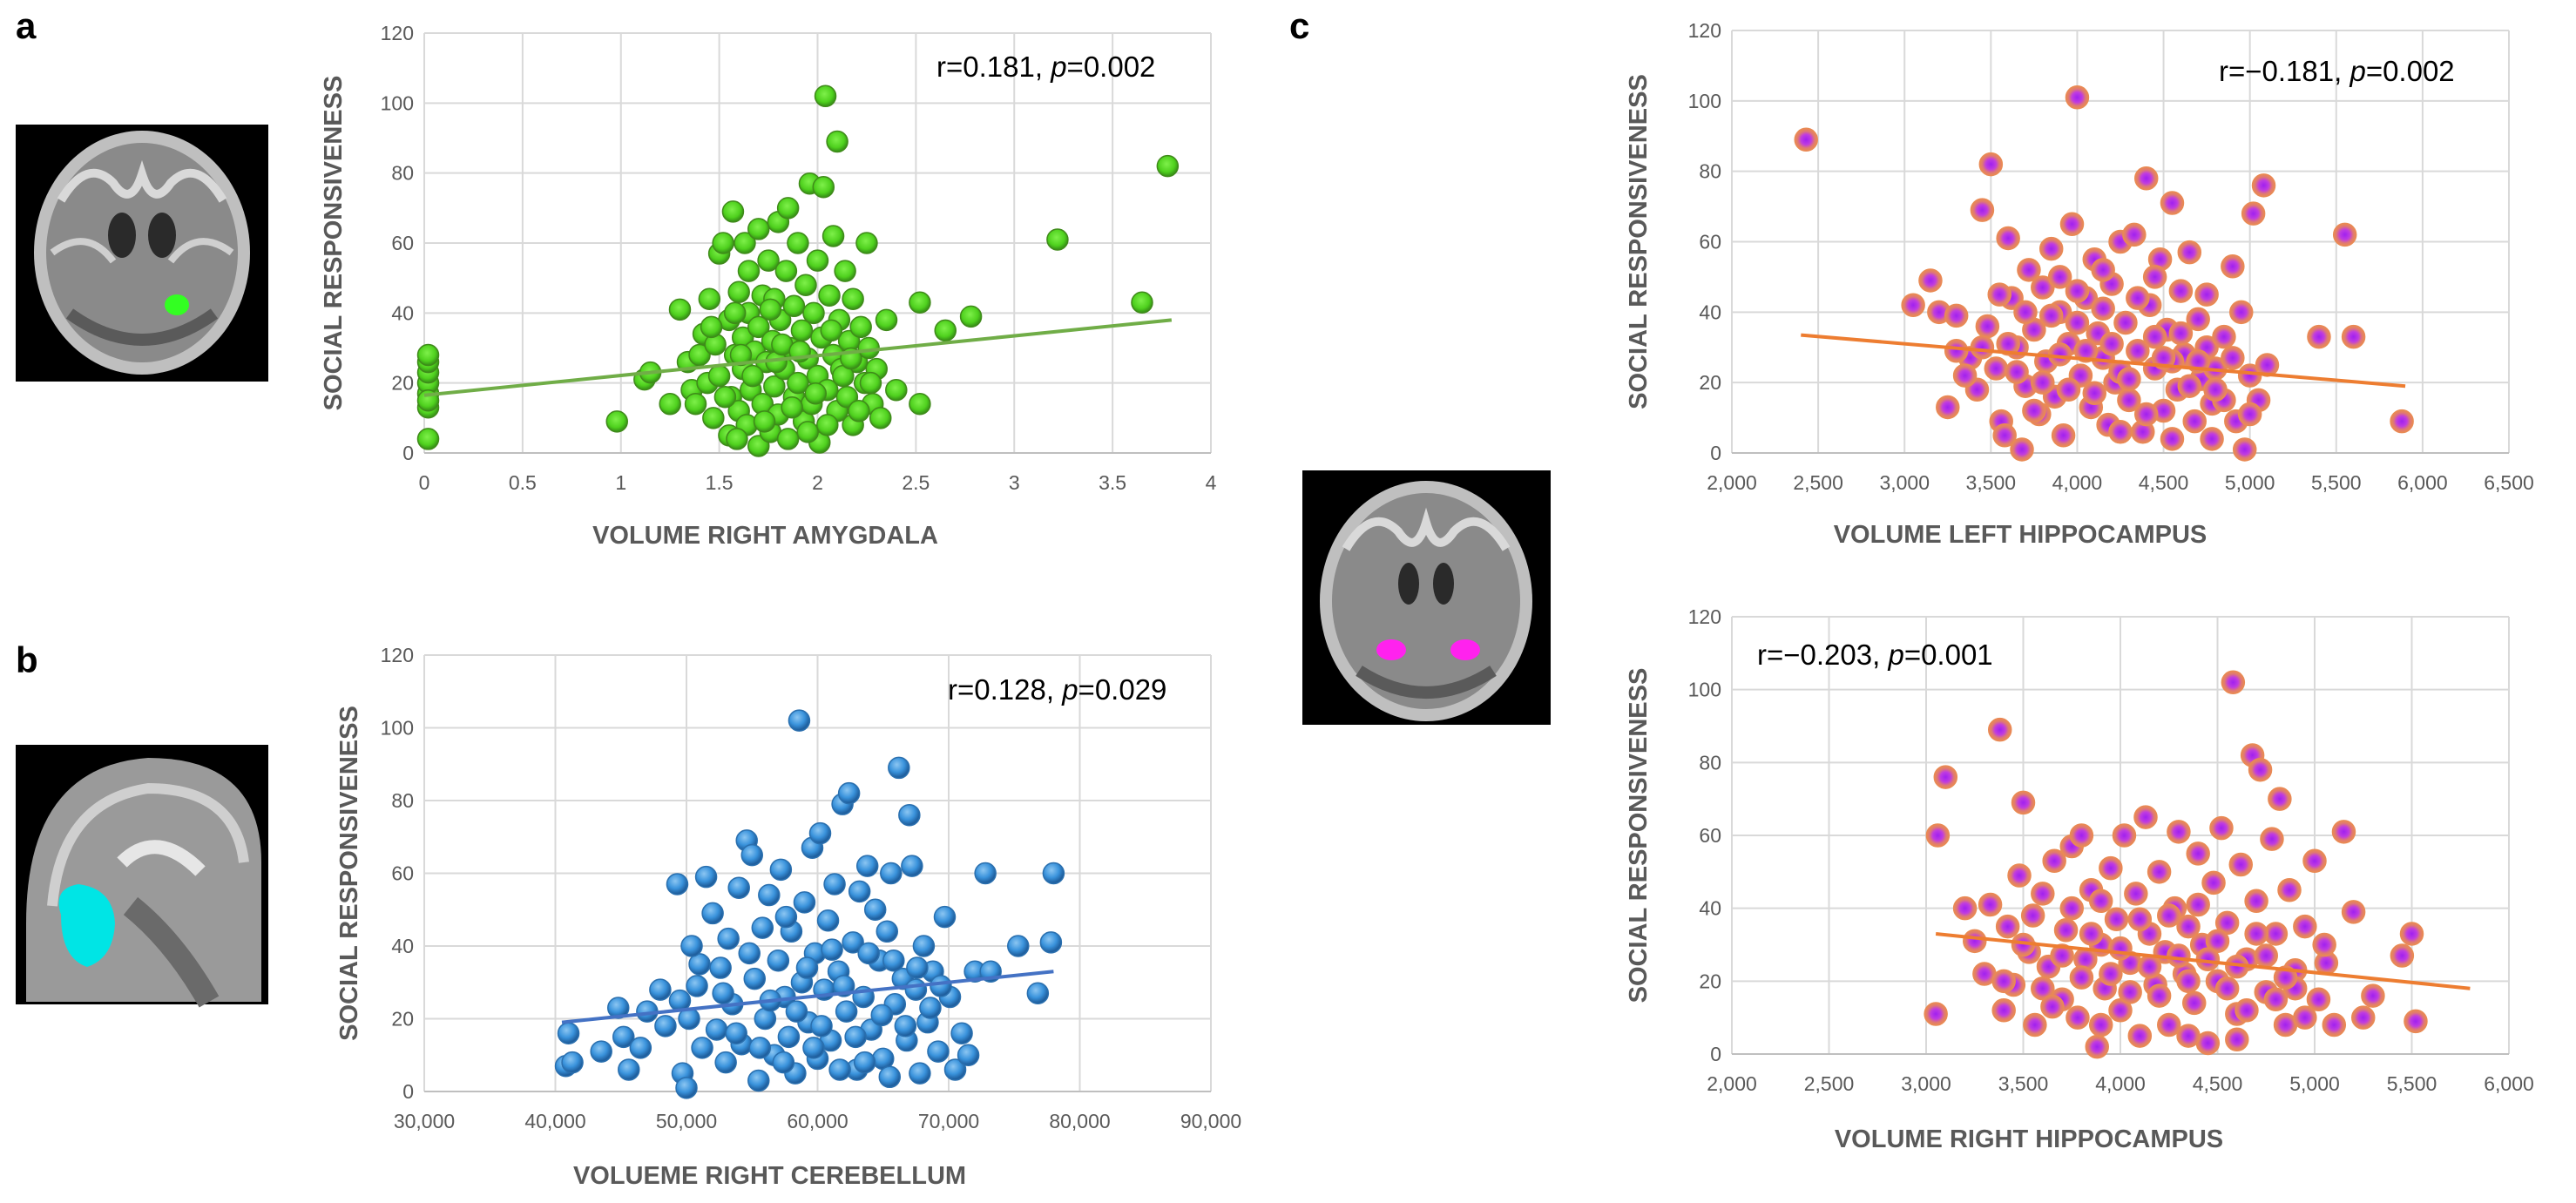 This screenshot has width=2576, height=1203. What do you see at coordinates (1079, 1121) in the screenshot?
I see `x-tick-label: 80,000` at bounding box center [1079, 1121].